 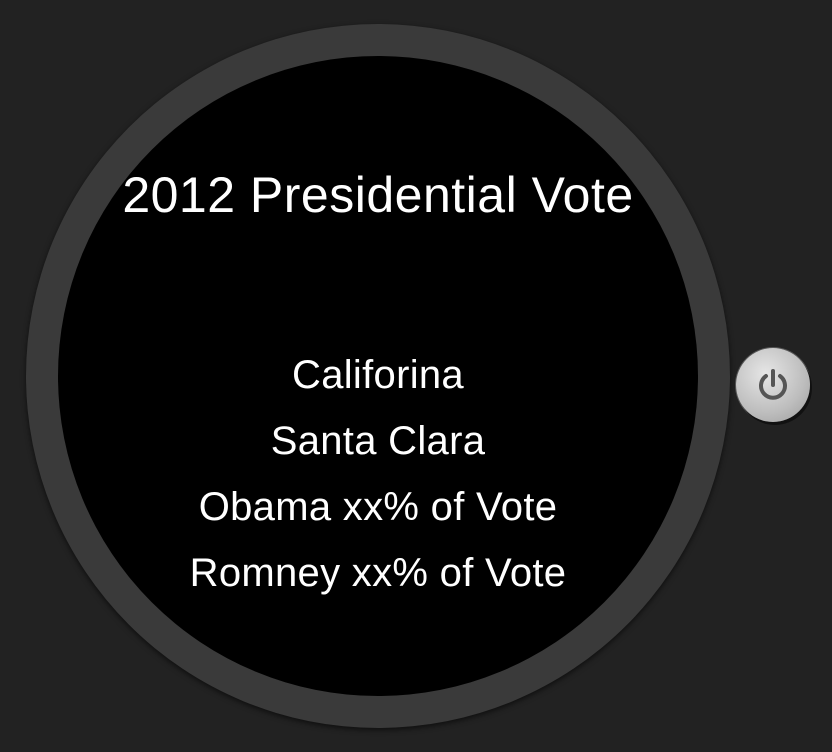 What do you see at coordinates (378, 441) in the screenshot?
I see `county-label: Santa Clara` at bounding box center [378, 441].